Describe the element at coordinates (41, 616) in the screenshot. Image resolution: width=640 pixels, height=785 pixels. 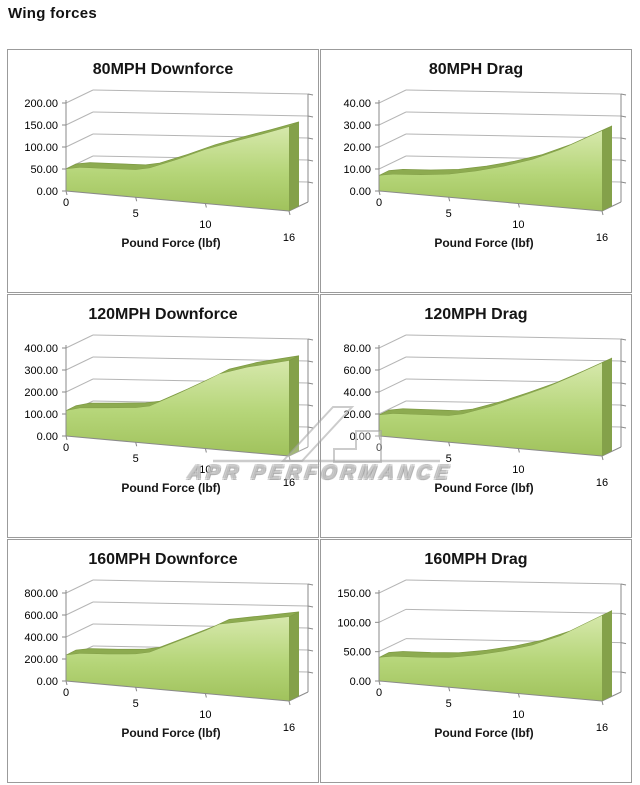
I see `y-tick-label: 600.00` at that location.